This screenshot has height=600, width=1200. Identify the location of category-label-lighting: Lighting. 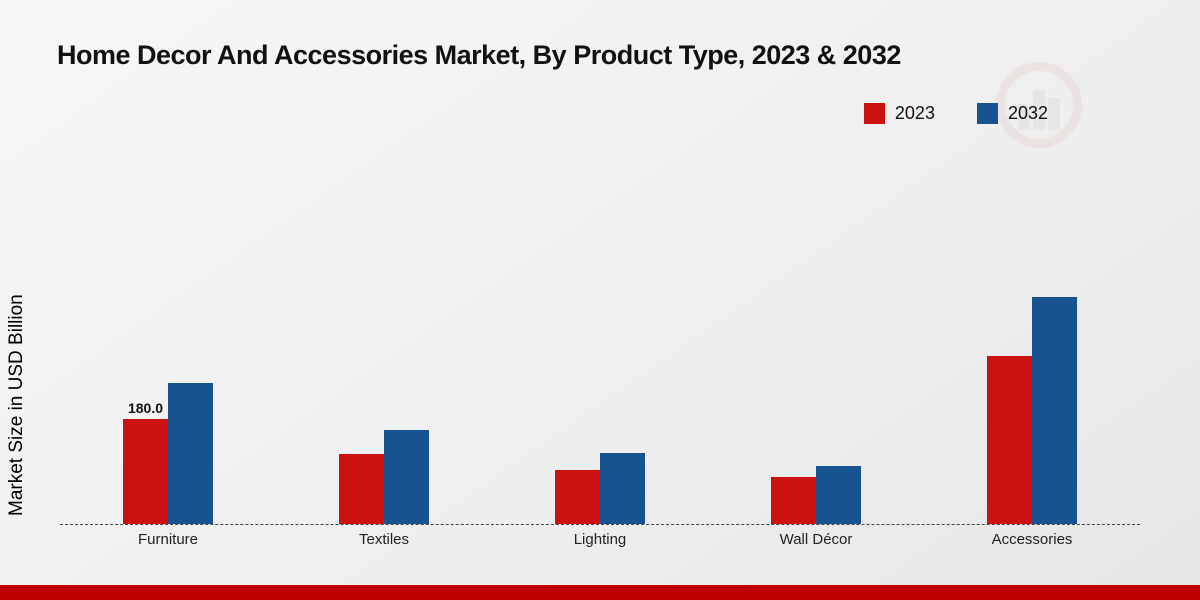
(600, 539).